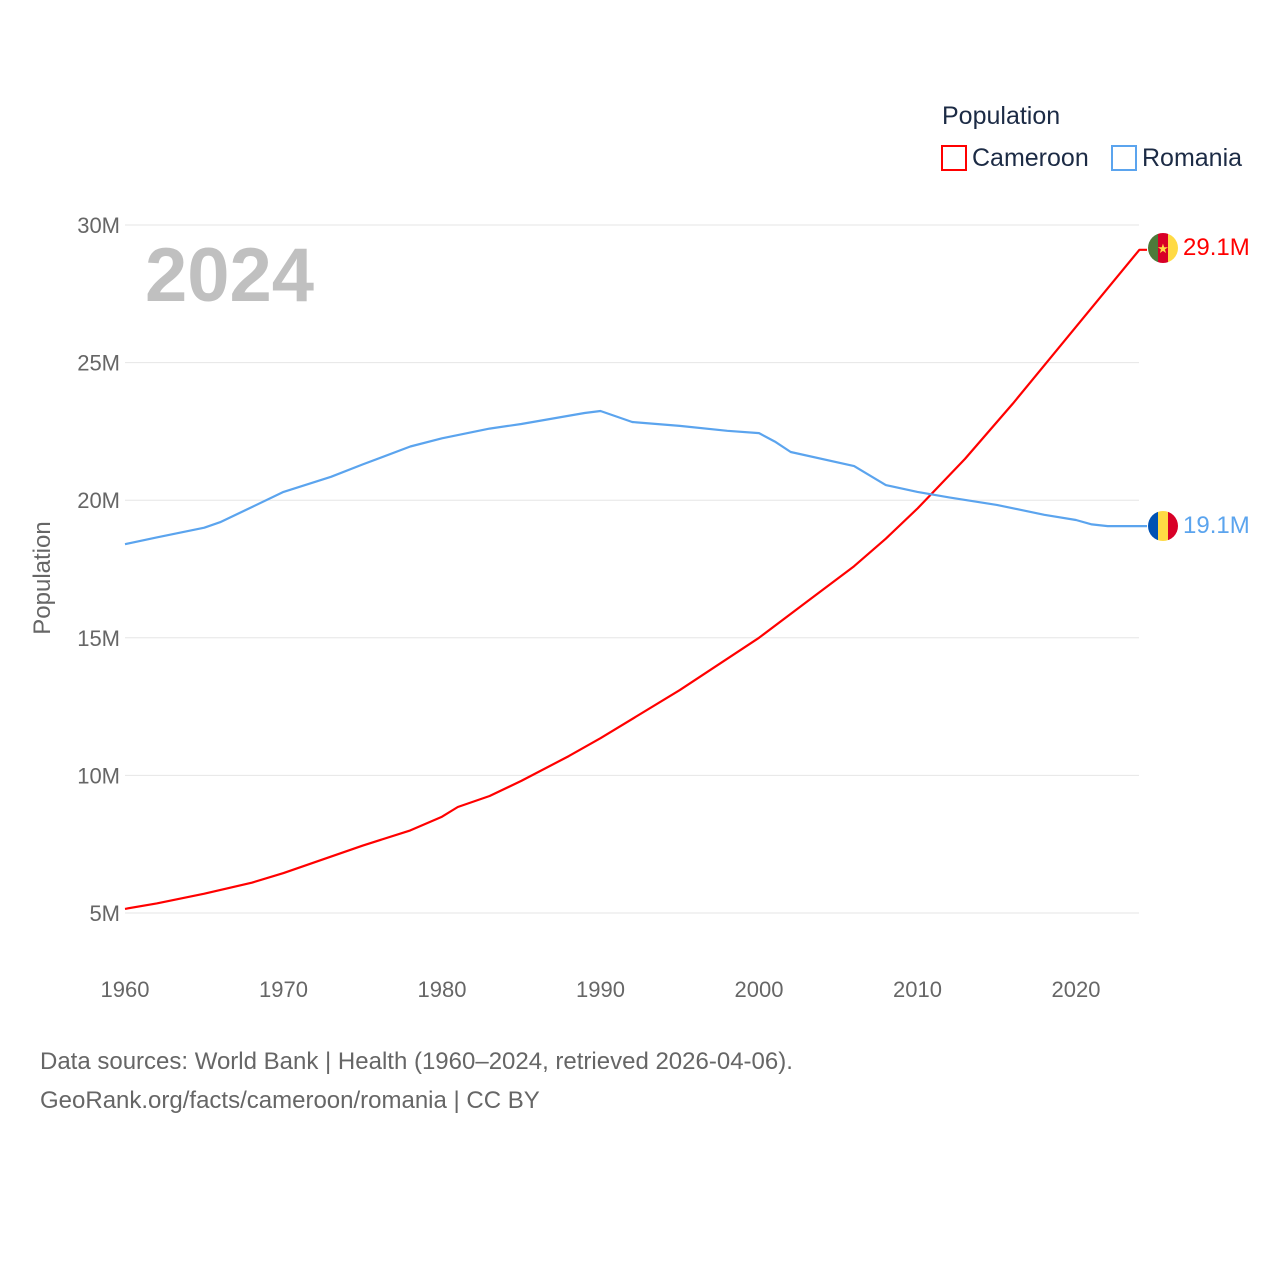 Image resolution: width=1280 pixels, height=1280 pixels. I want to click on y-tick-label: 5M, so click(104, 913).